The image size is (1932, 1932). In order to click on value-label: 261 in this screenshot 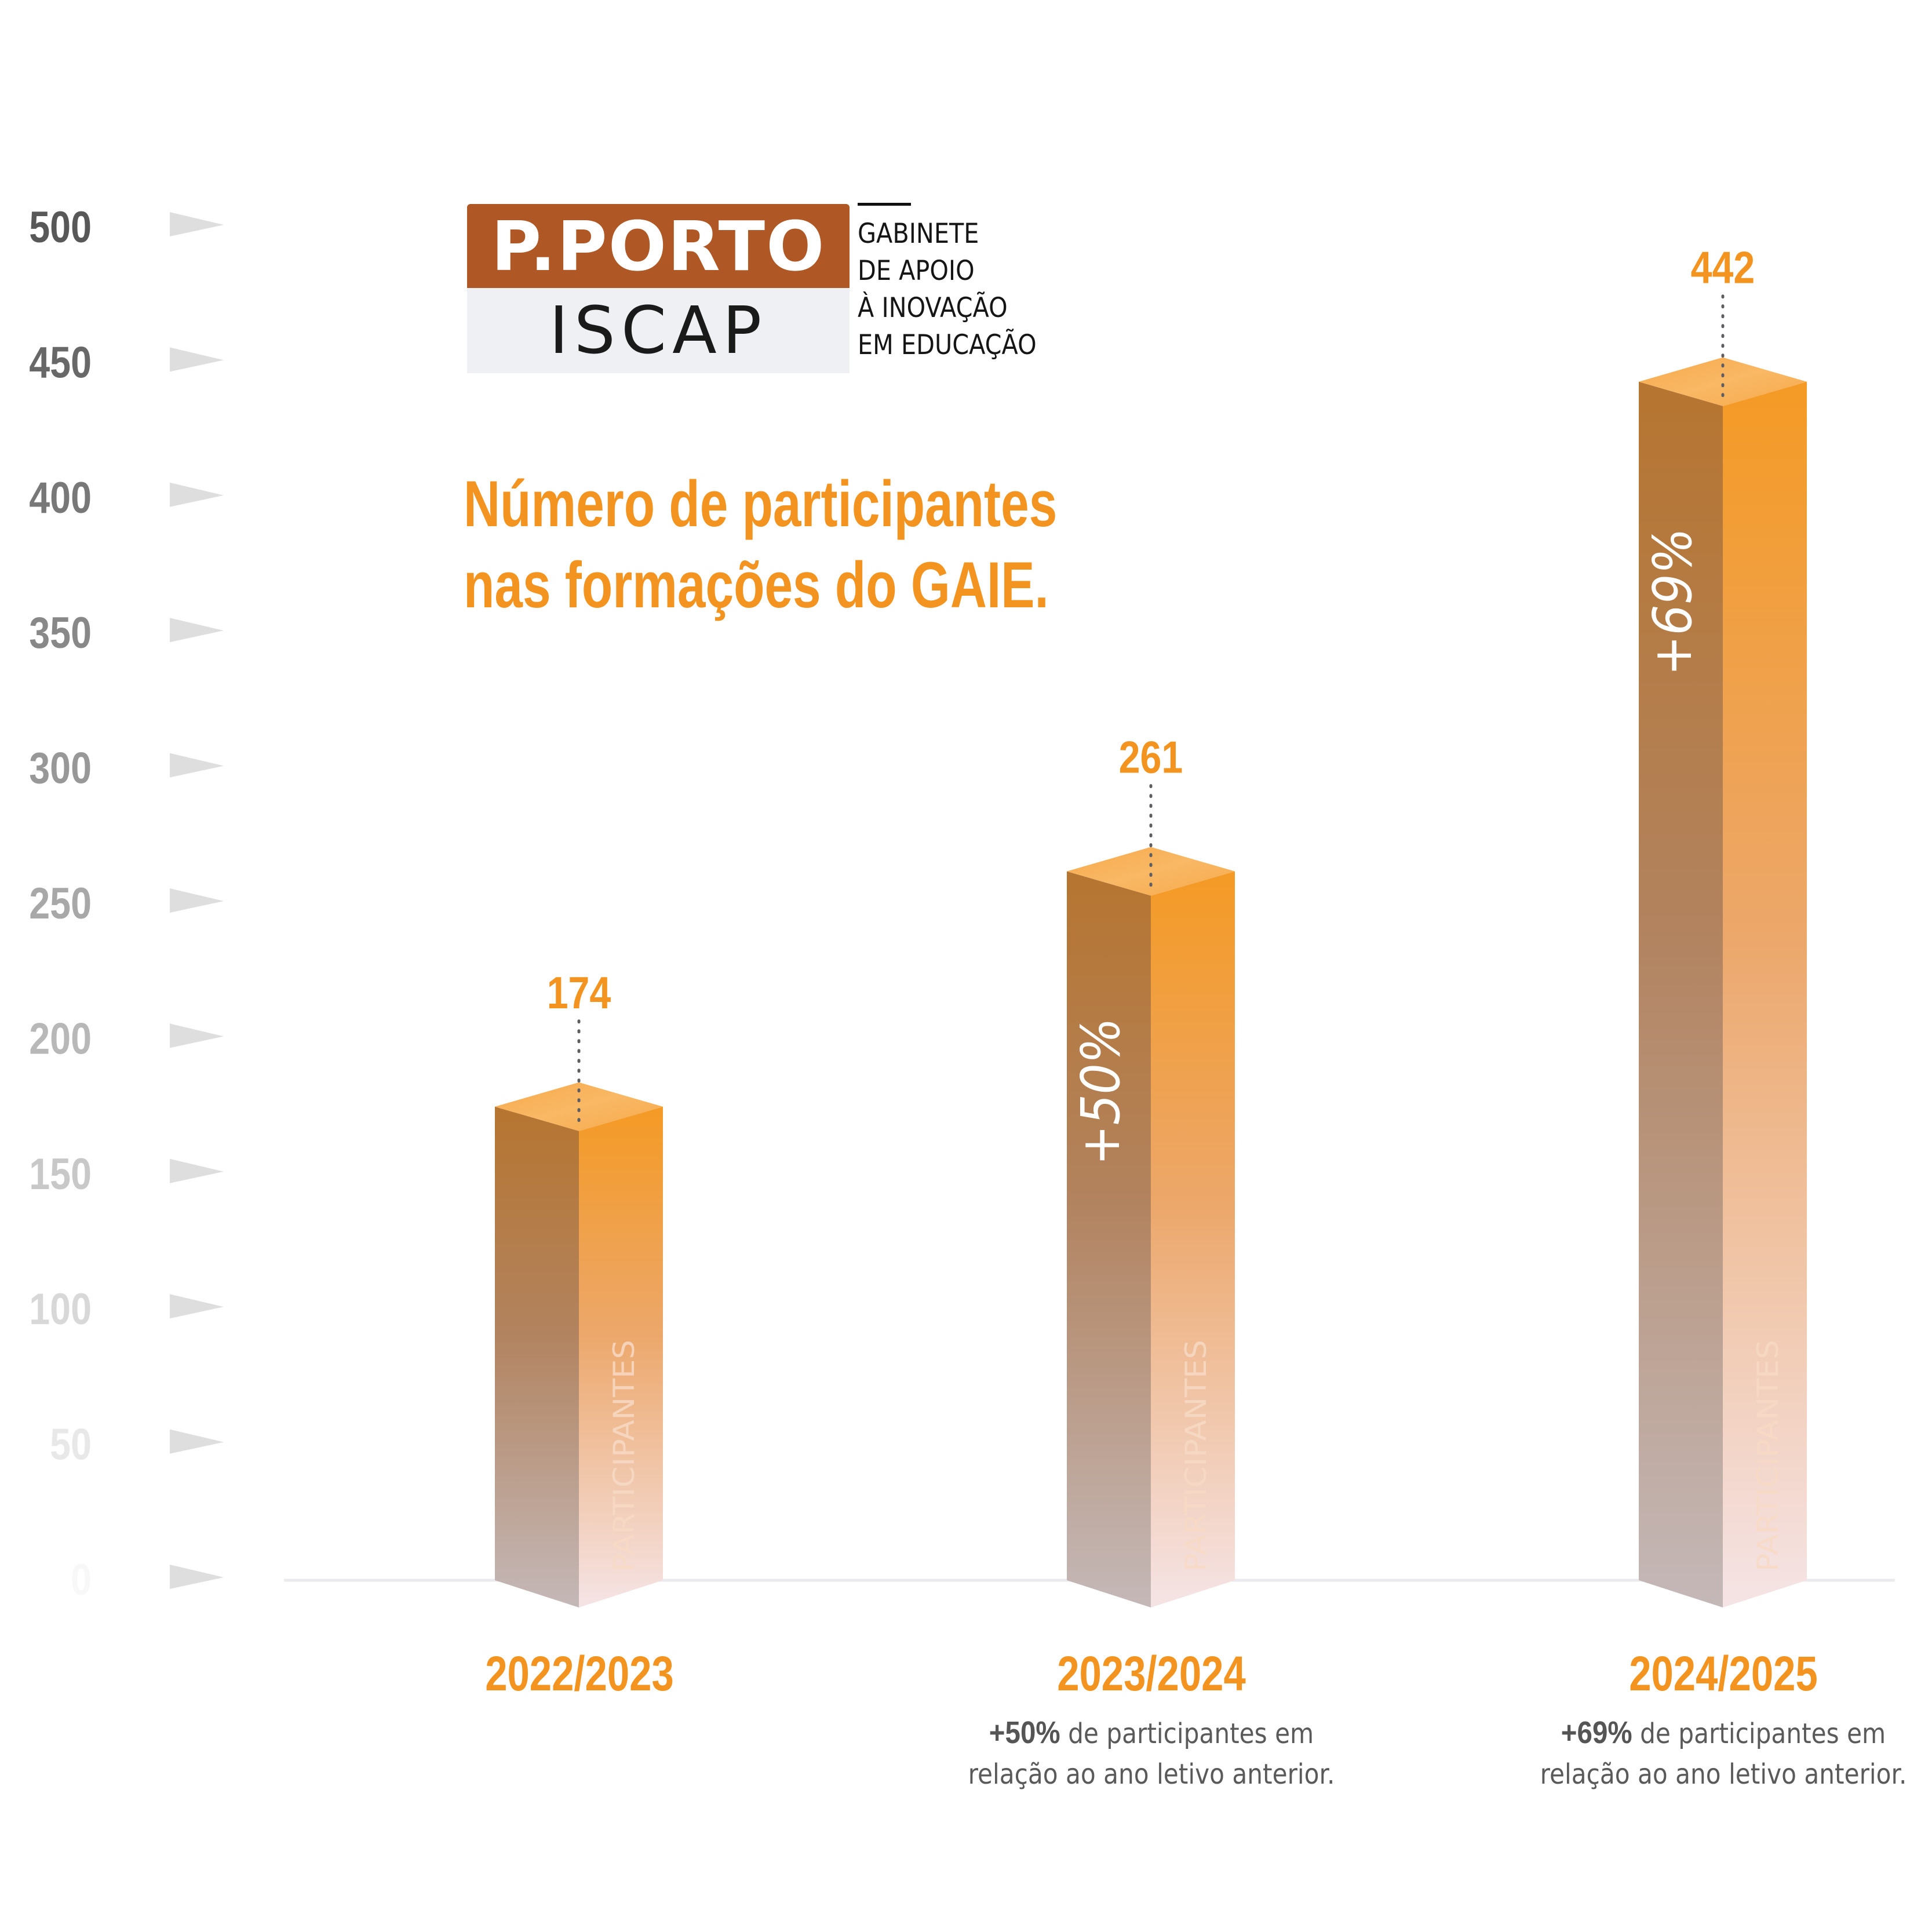, I will do `click(1151, 757)`.